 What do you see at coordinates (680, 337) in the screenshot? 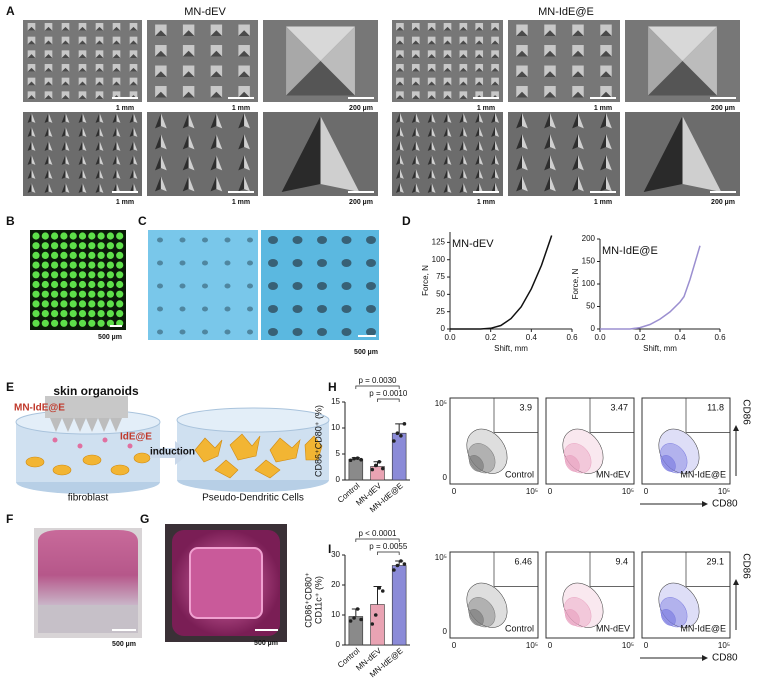
I see `x-tick-label: 0.4` at bounding box center [680, 337].